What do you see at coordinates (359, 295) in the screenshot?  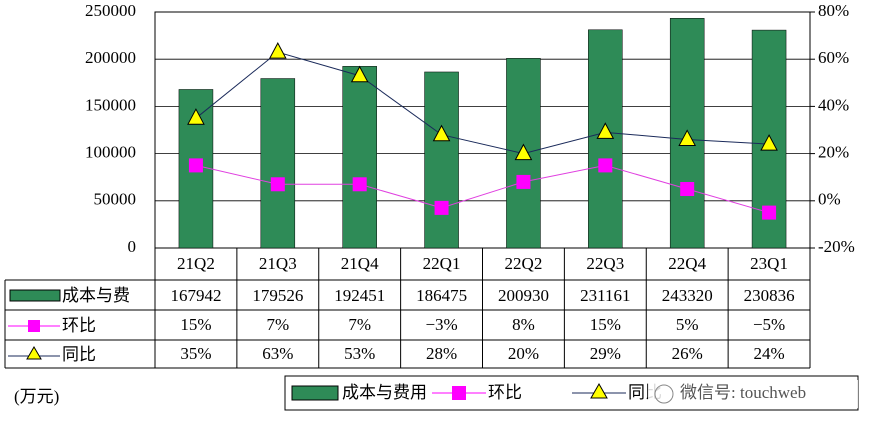 I see `table-cell: 192451` at bounding box center [359, 295].